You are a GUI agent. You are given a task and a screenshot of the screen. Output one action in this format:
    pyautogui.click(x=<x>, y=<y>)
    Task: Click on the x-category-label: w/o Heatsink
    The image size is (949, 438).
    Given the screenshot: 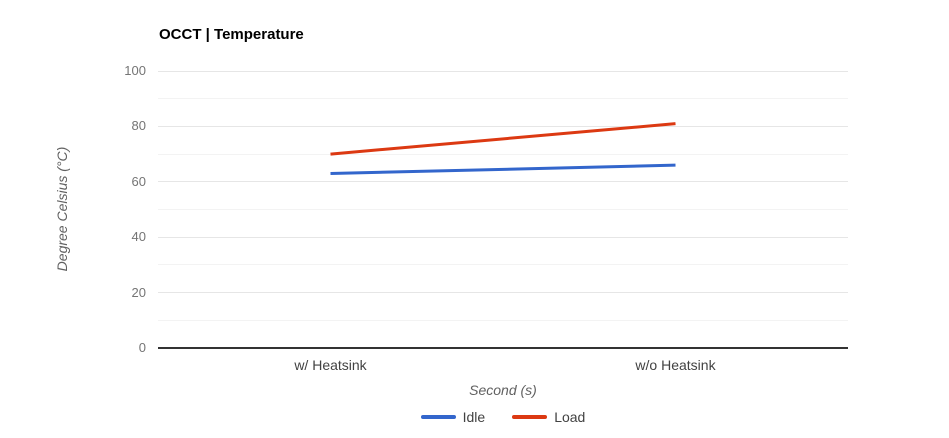 What is the action you would take?
    pyautogui.click(x=675, y=365)
    